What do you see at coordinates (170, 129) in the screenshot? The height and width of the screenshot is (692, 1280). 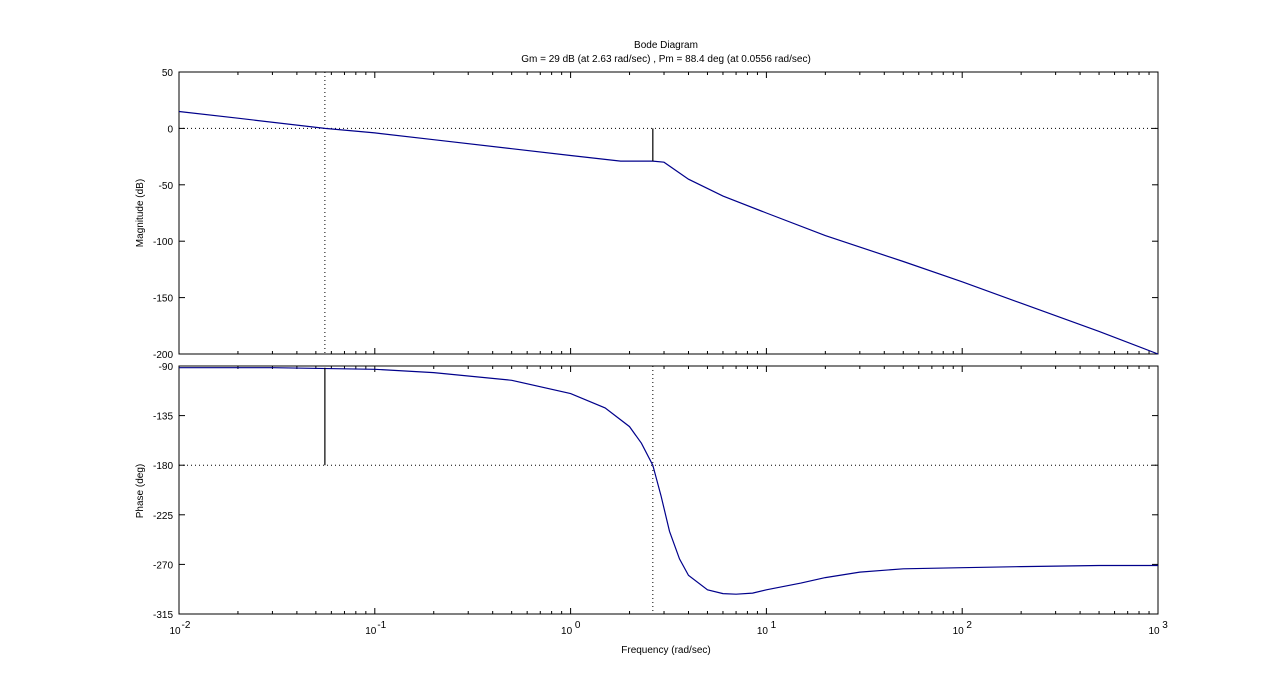 I see `y-tick-label: 0` at bounding box center [170, 129].